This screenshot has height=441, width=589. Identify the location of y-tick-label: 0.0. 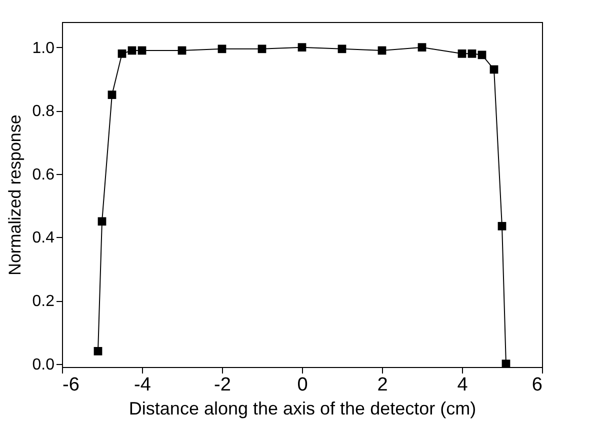
(43, 365).